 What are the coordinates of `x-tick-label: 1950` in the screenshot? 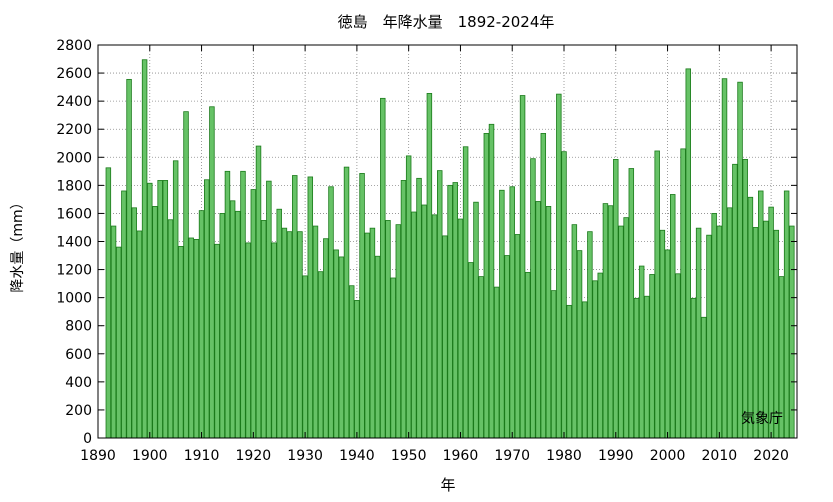 It's located at (409, 456).